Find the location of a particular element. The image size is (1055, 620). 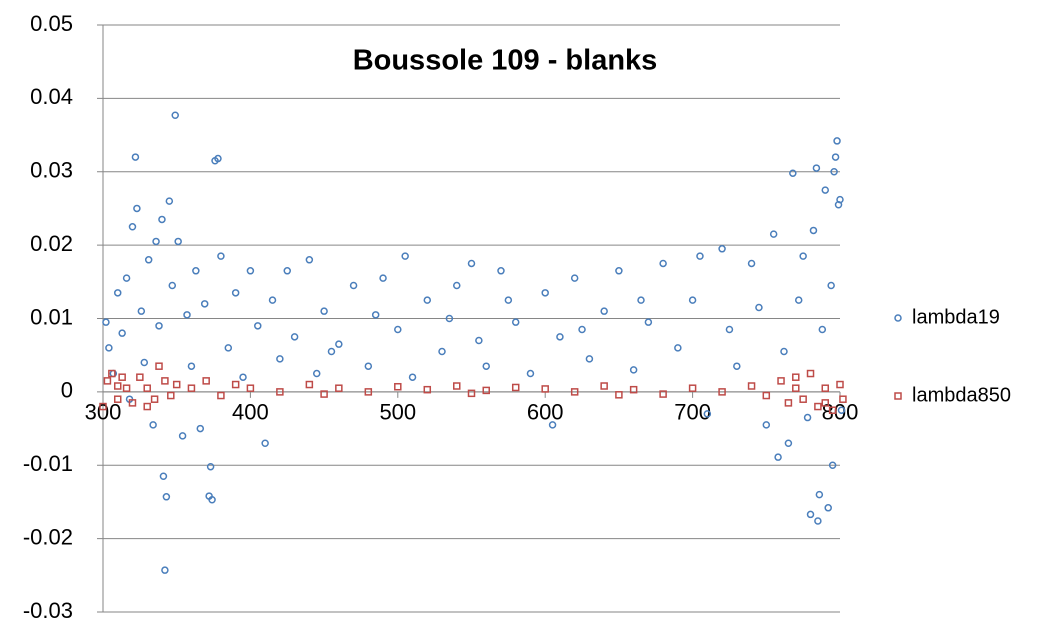

y-tick-label: 0 is located at coordinates (67, 390).